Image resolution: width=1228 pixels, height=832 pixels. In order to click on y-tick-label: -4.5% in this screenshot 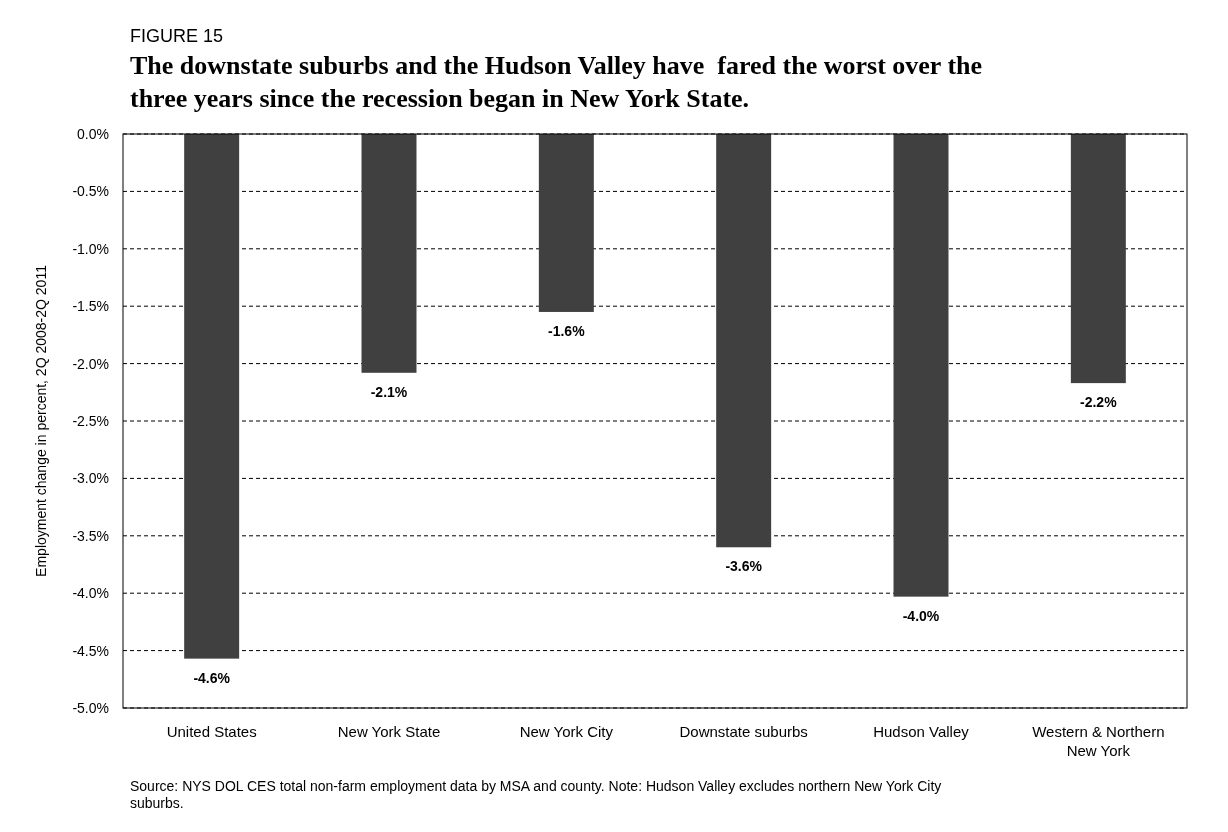, I will do `click(90, 650)`.